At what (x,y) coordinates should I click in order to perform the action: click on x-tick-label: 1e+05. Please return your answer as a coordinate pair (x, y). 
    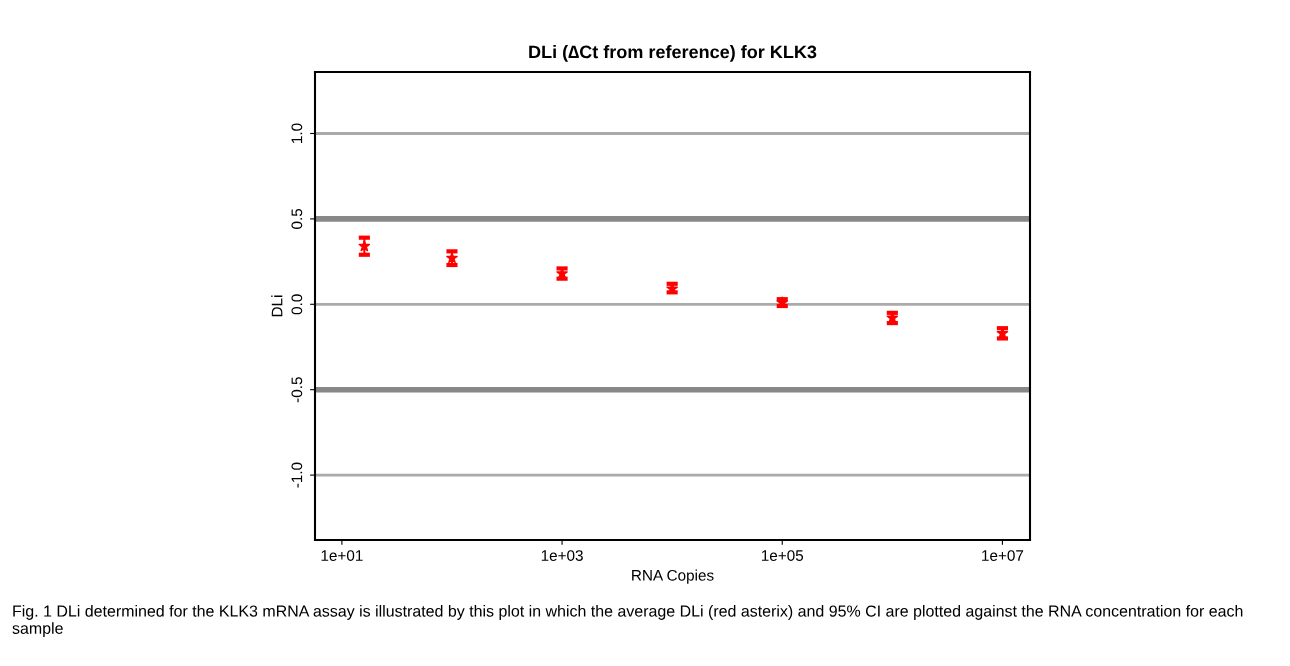
    Looking at the image, I should click on (782, 555).